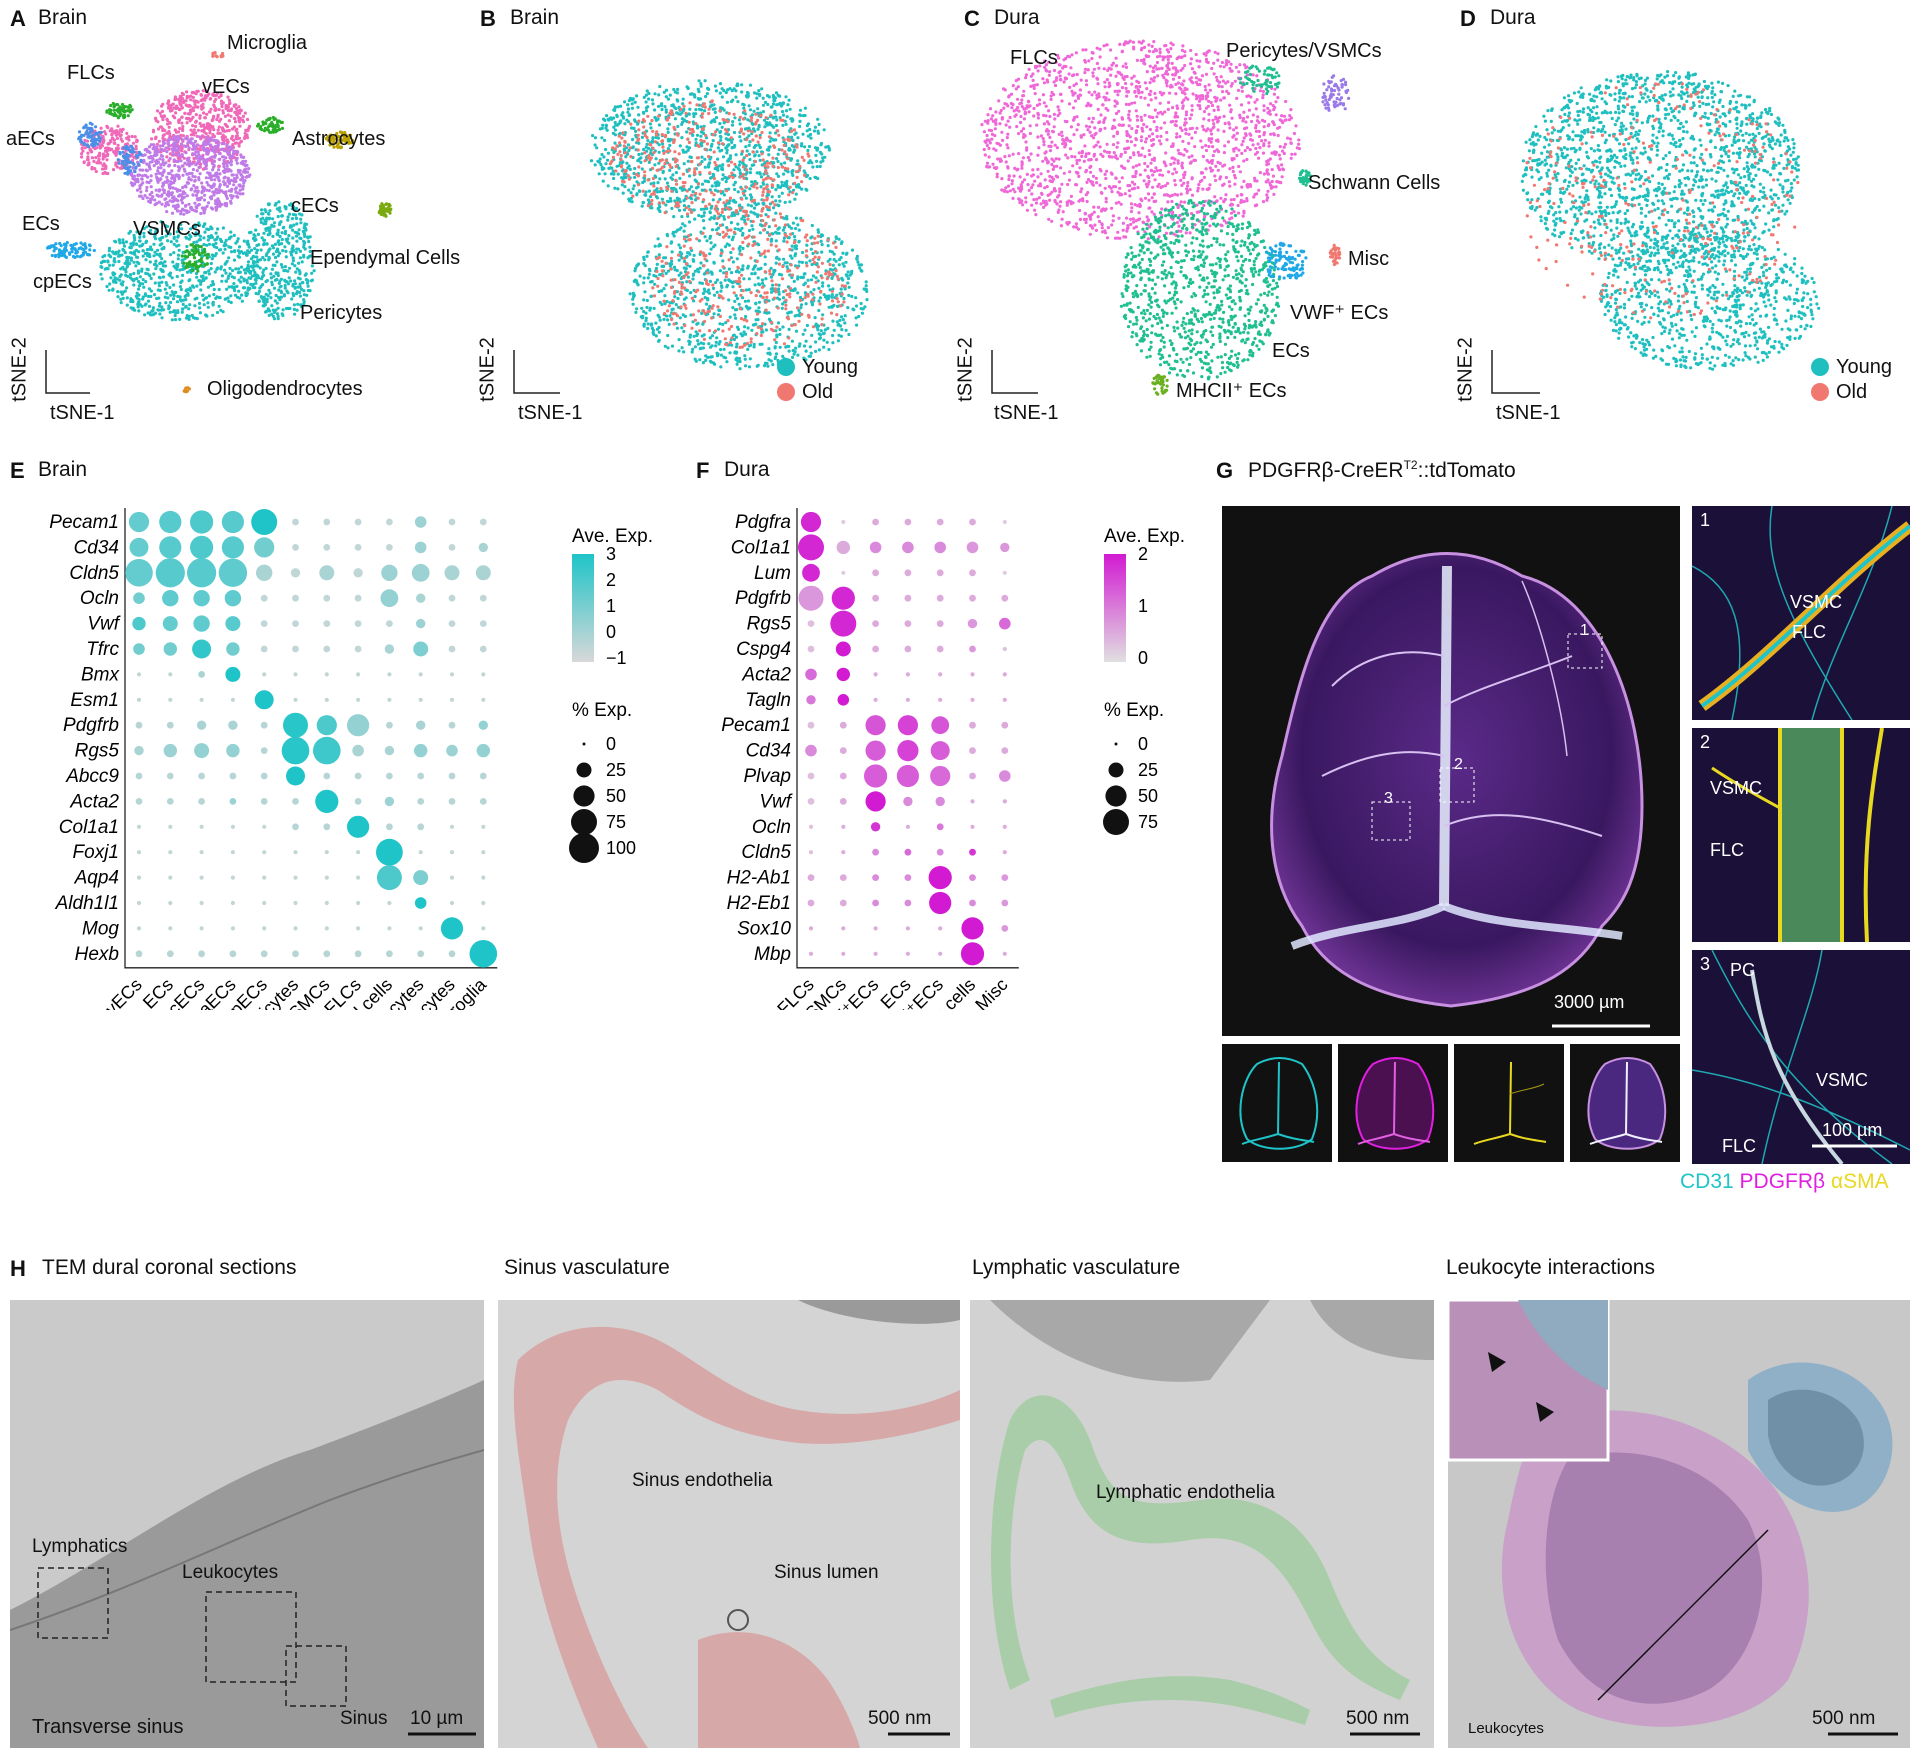  What do you see at coordinates (1852, 1130) in the screenshot?
I see `scale-bar-label: 100 µm` at bounding box center [1852, 1130].